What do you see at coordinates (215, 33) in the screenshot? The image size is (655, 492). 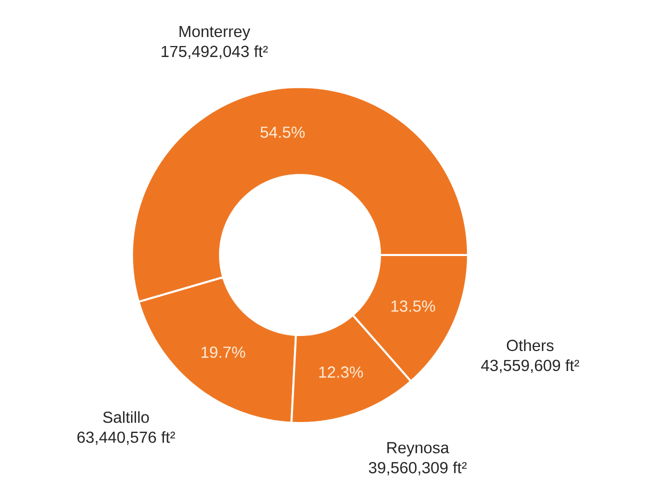 I see `slice-label: Monterrey` at bounding box center [215, 33].